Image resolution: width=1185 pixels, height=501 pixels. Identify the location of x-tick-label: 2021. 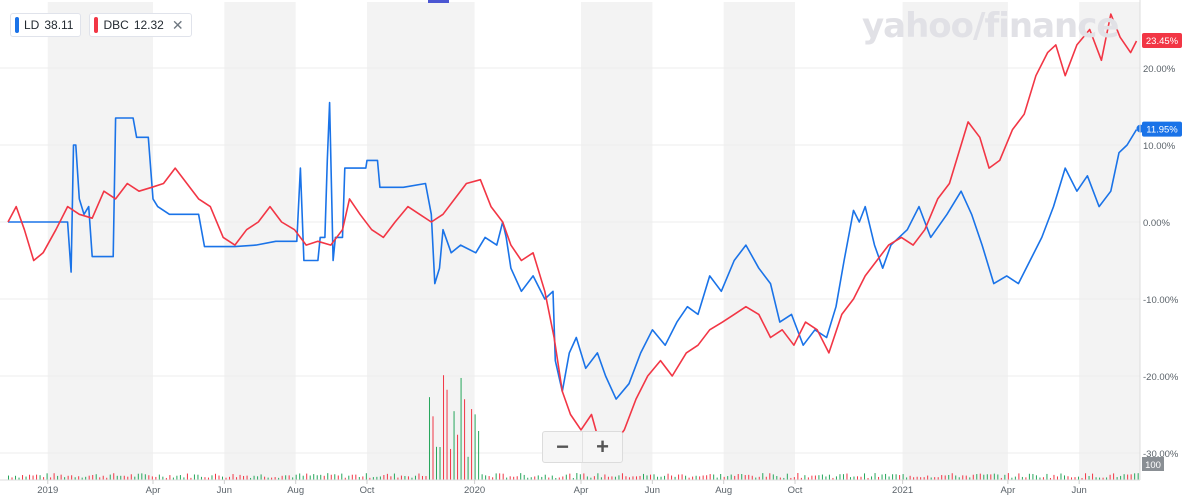
(902, 490).